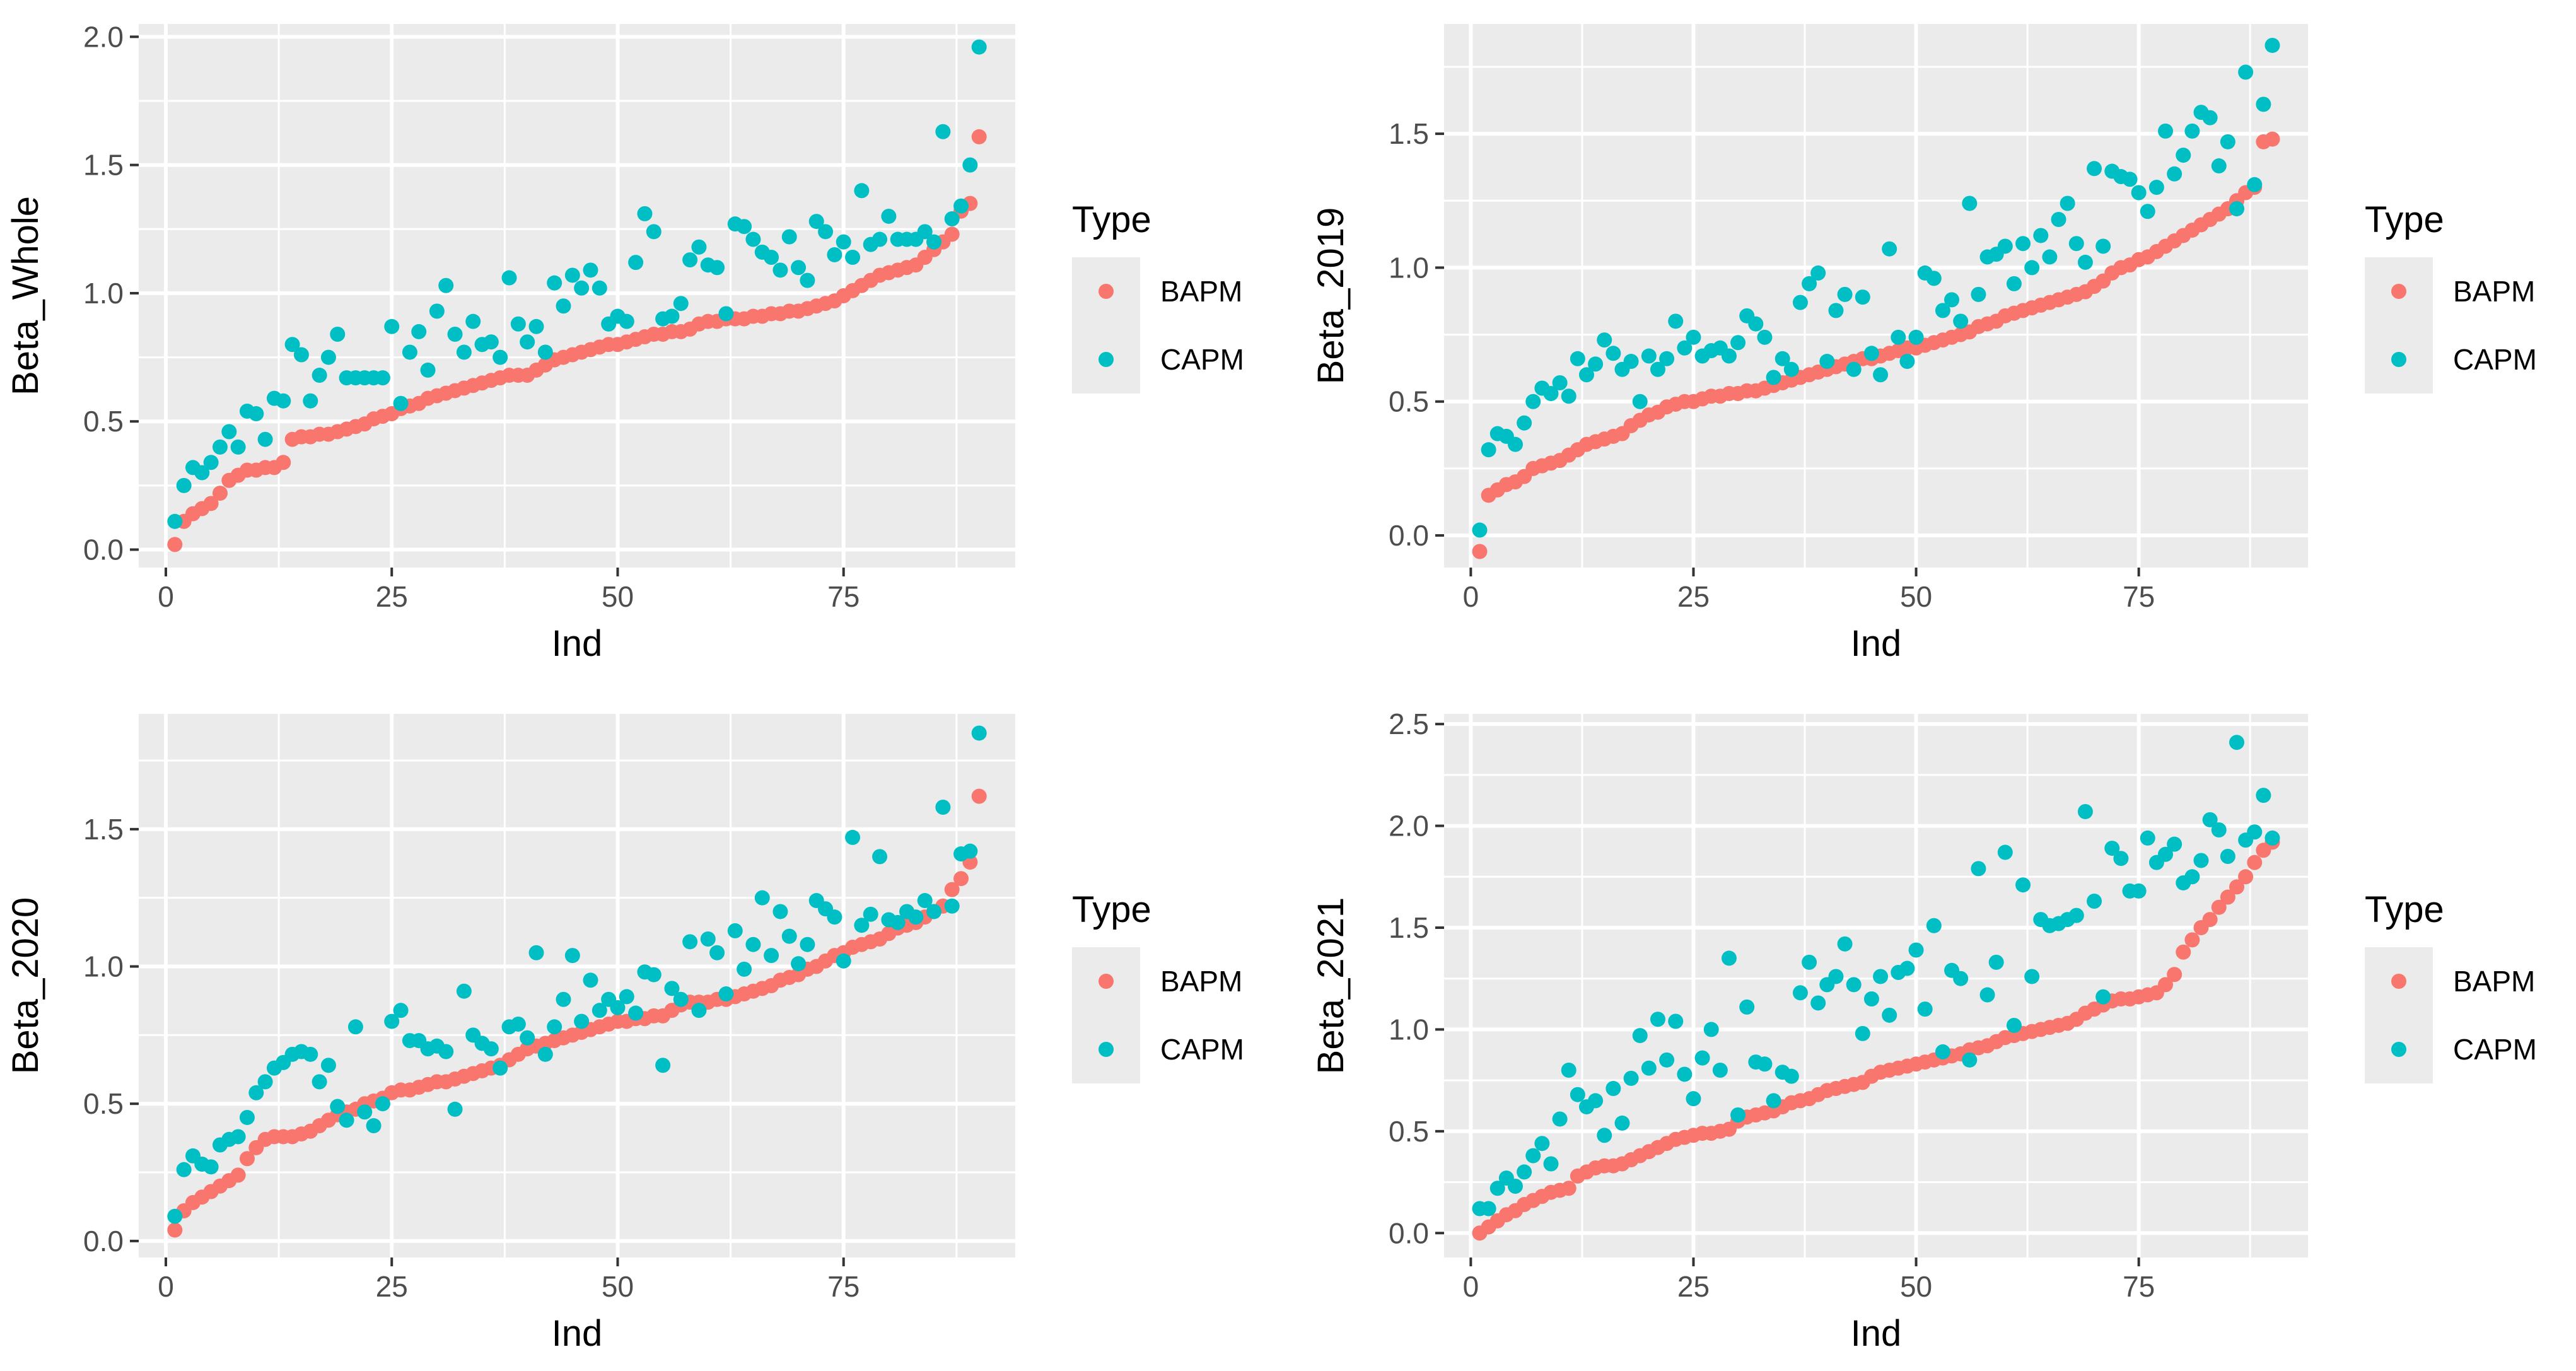 This screenshot has width=2576, height=1371. What do you see at coordinates (104, 829) in the screenshot?
I see `y-tick-label: 1.5` at bounding box center [104, 829].